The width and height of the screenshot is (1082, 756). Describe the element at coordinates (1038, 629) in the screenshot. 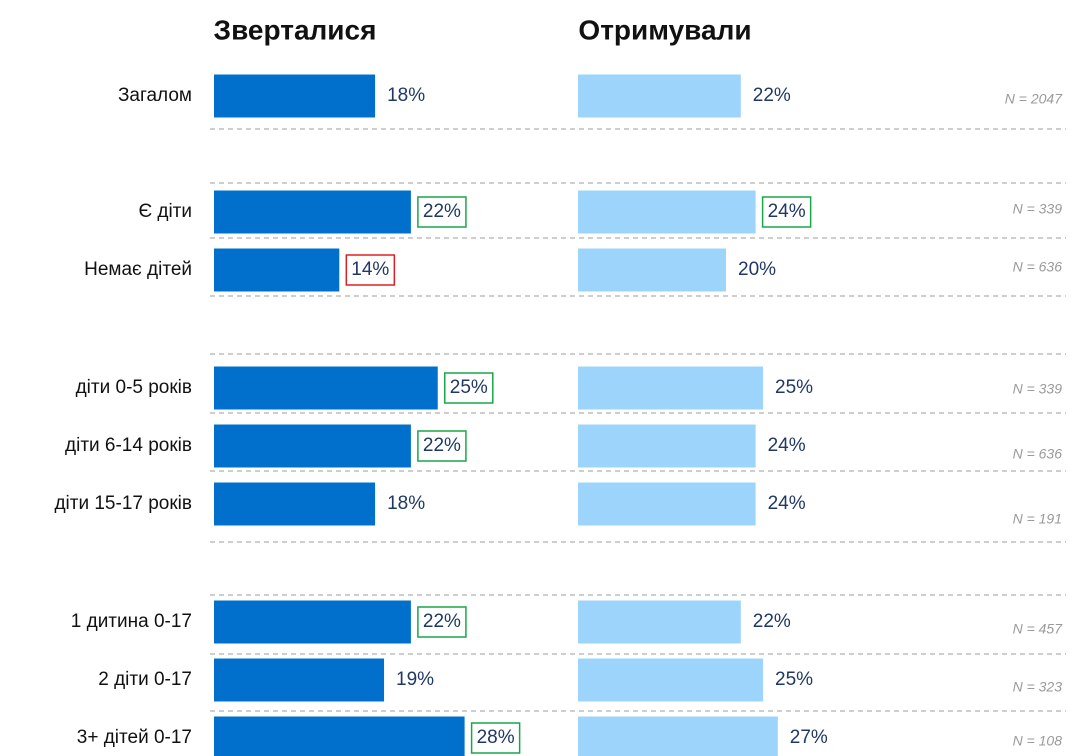

I see `sample-size: N = 457` at that location.